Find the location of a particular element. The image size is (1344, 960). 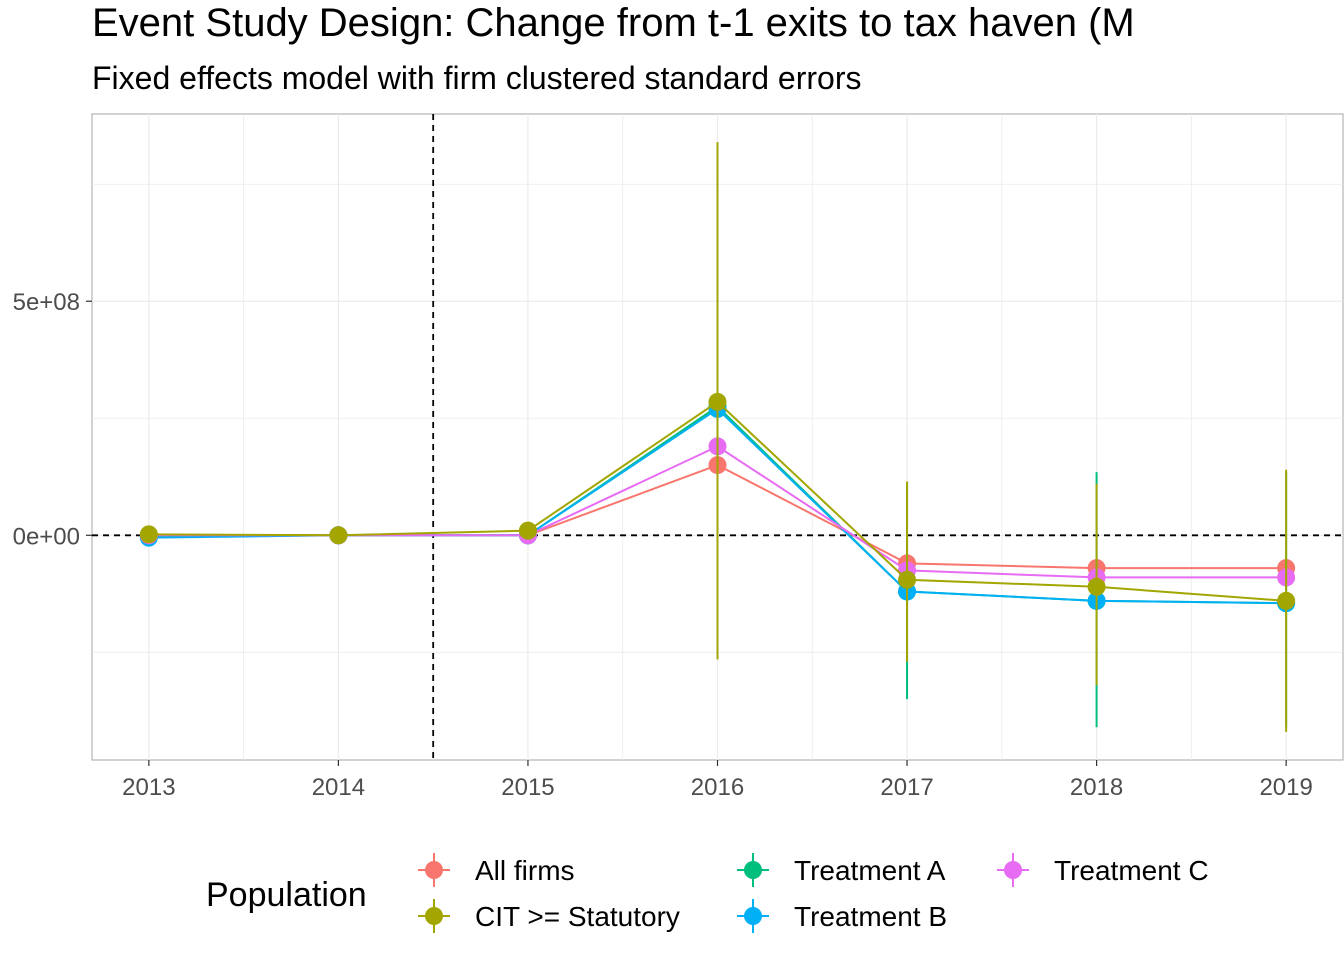

x-tick-label: 2013 is located at coordinates (148, 787).